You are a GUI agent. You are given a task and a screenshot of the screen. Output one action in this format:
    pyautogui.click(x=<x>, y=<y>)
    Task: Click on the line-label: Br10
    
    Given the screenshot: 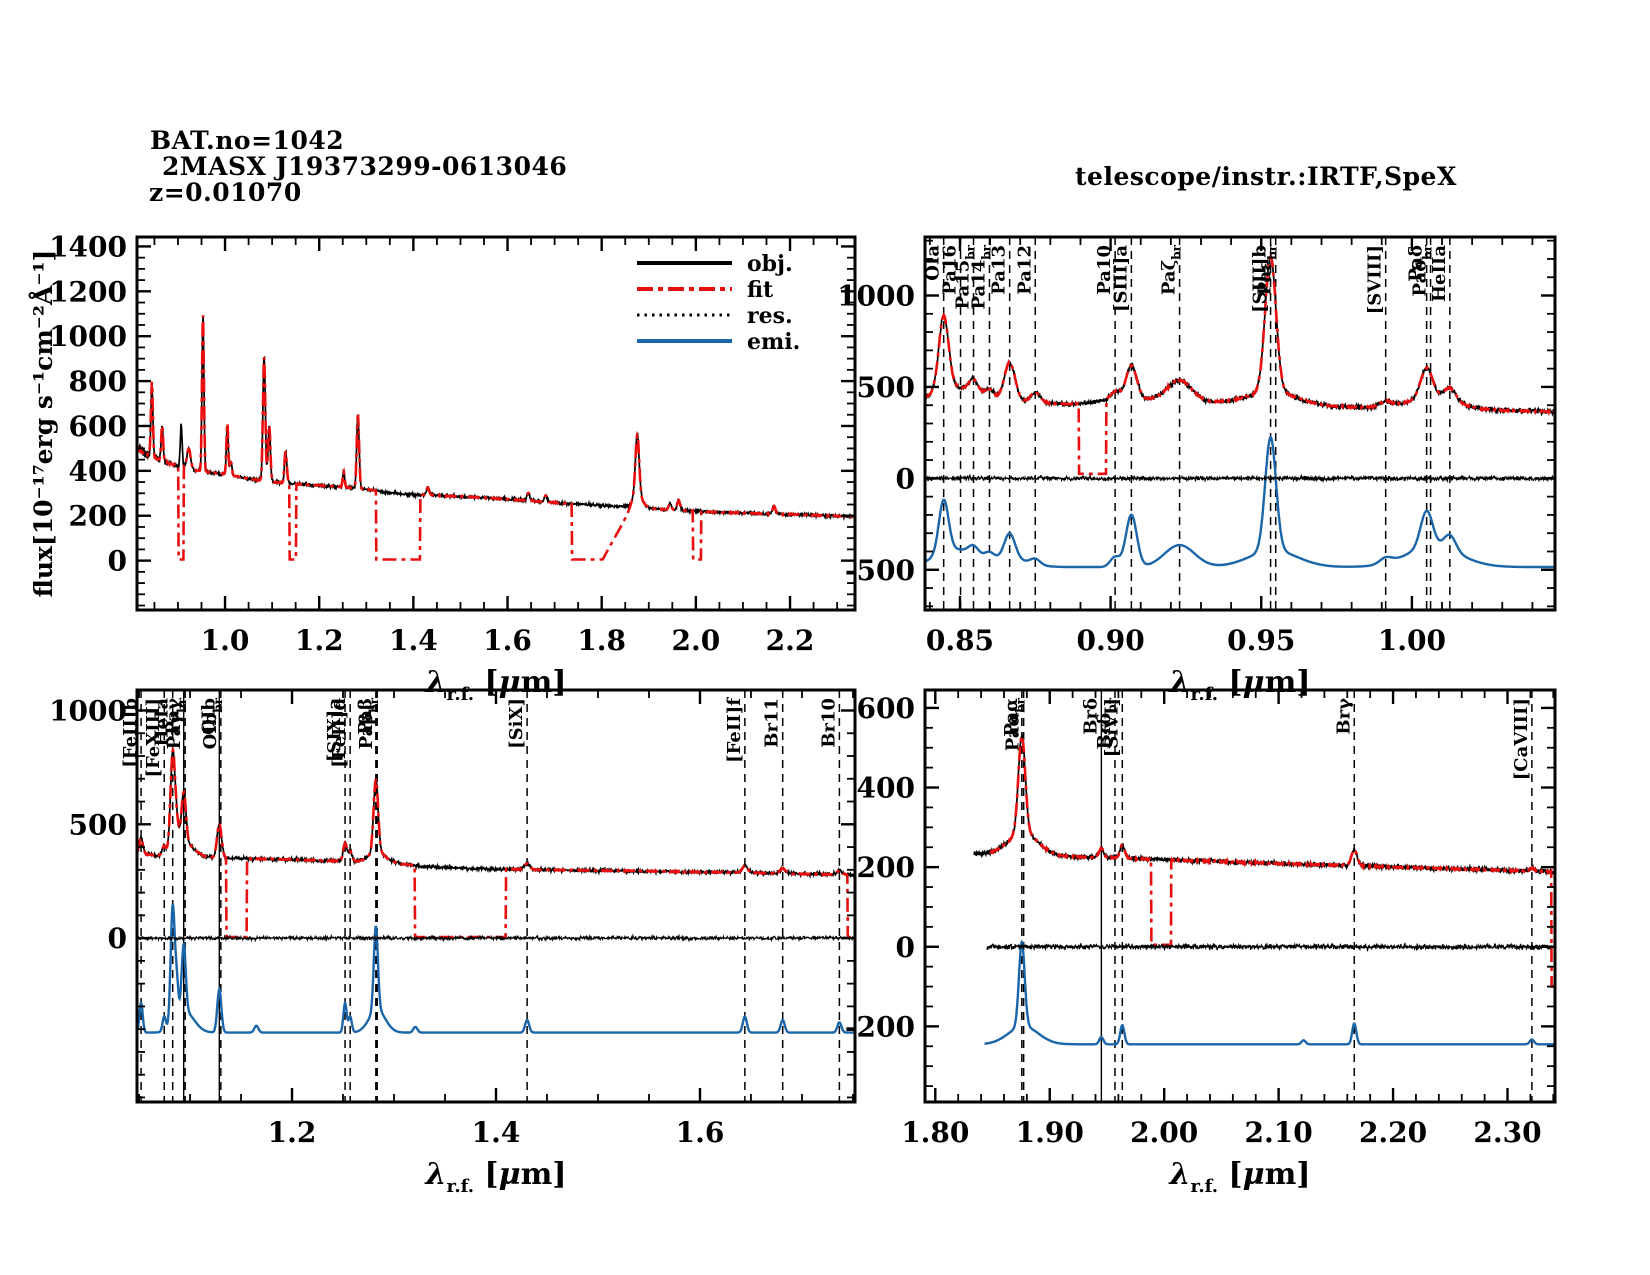 What is the action you would take?
    pyautogui.click(x=828, y=723)
    